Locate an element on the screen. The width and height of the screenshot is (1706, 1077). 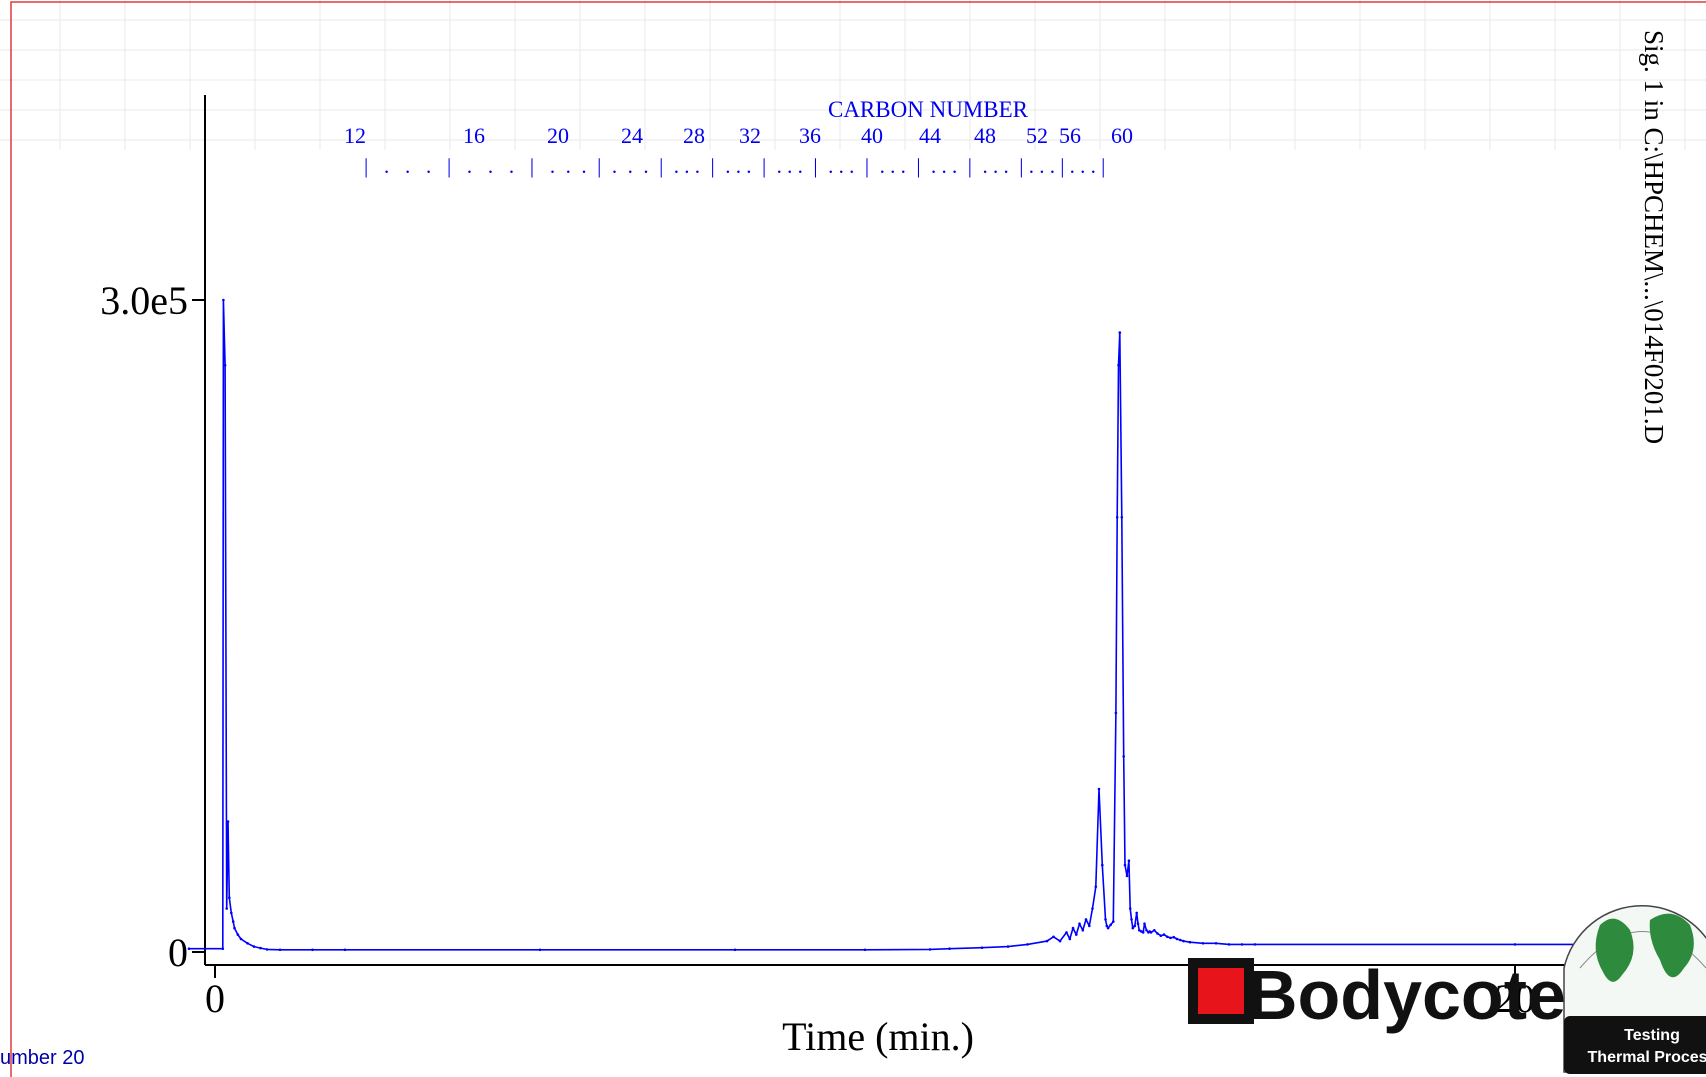
carbon-number-label: 52 is located at coordinates (1037, 135).